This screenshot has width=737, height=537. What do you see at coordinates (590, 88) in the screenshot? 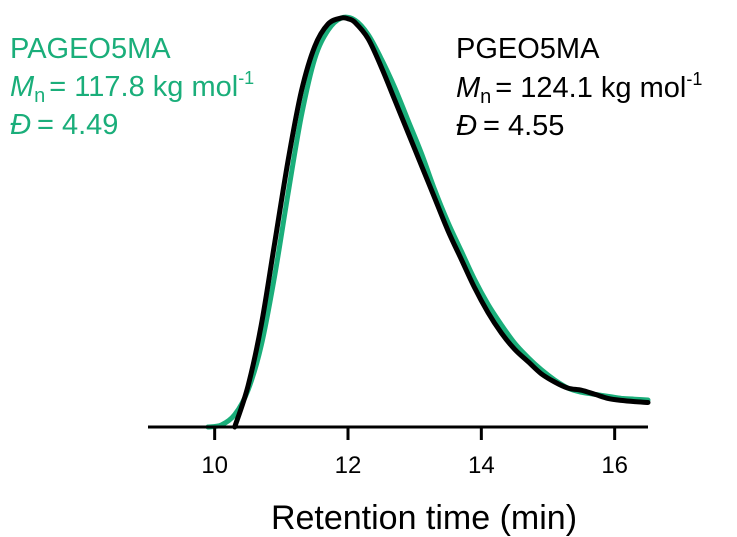
I see `mn-value: = 124.1 kg mol` at bounding box center [590, 88].